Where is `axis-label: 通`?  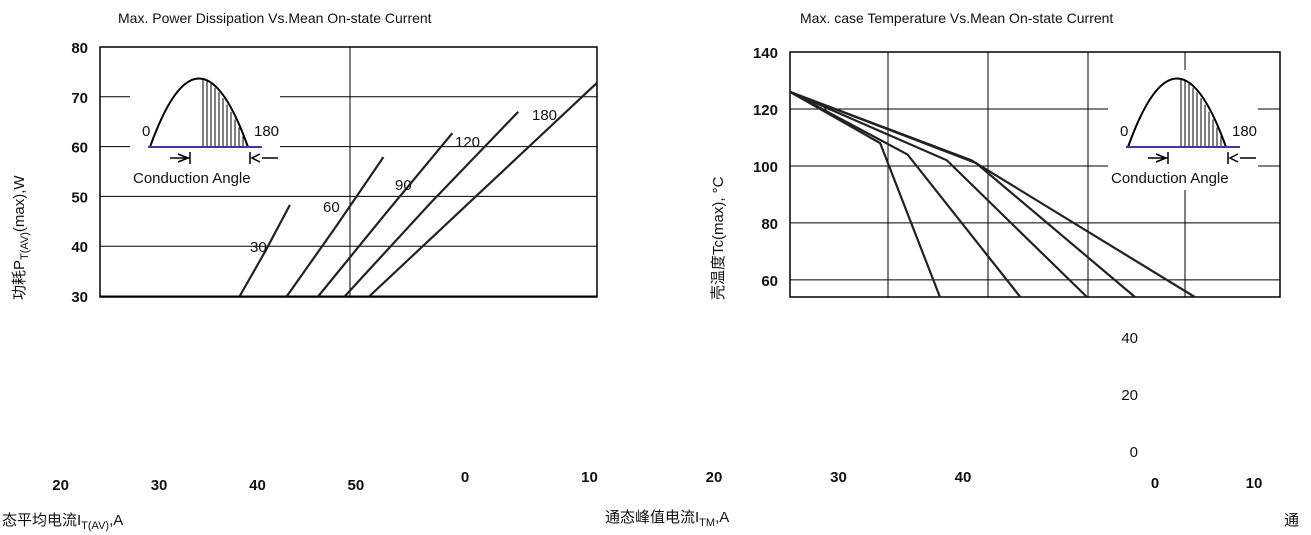
axis-label: 通 is located at coordinates (1291, 520).